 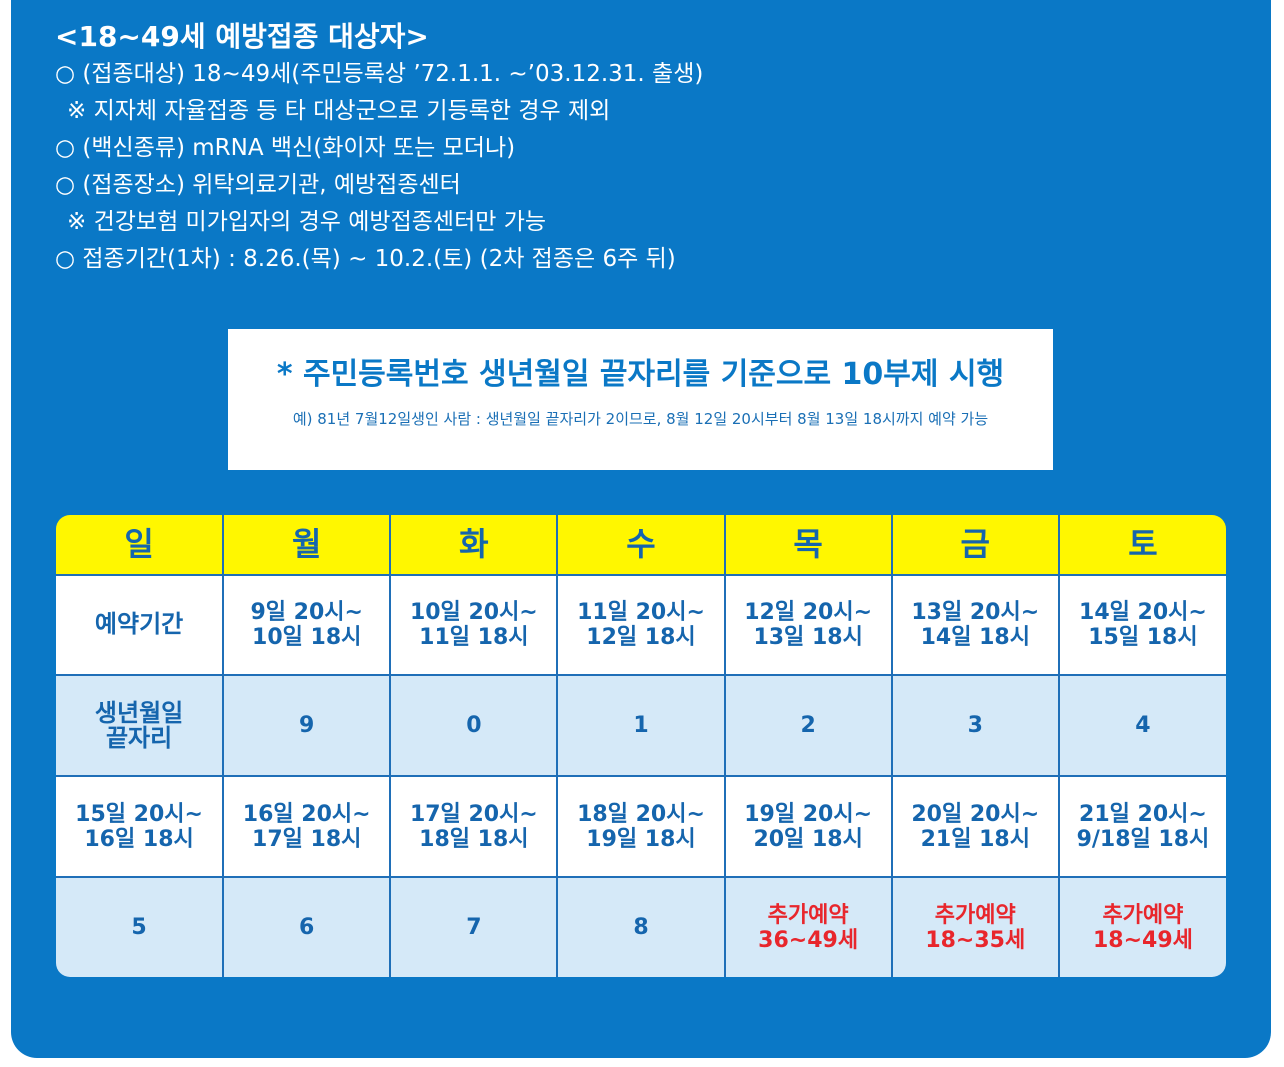 I want to click on period-start: 20일 20시~, so click(x=975, y=814).